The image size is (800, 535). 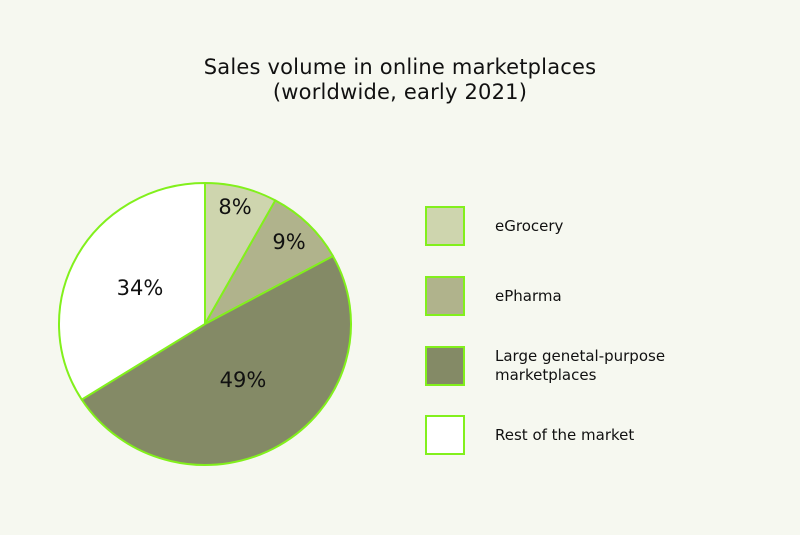 I want to click on slice-value-label: 34%, so click(x=140, y=288).